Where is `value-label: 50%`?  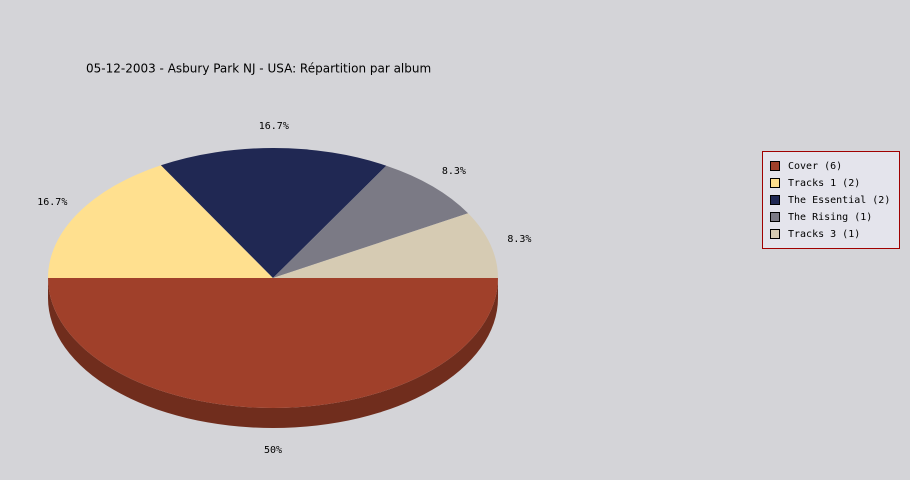 value-label: 50% is located at coordinates (273, 450).